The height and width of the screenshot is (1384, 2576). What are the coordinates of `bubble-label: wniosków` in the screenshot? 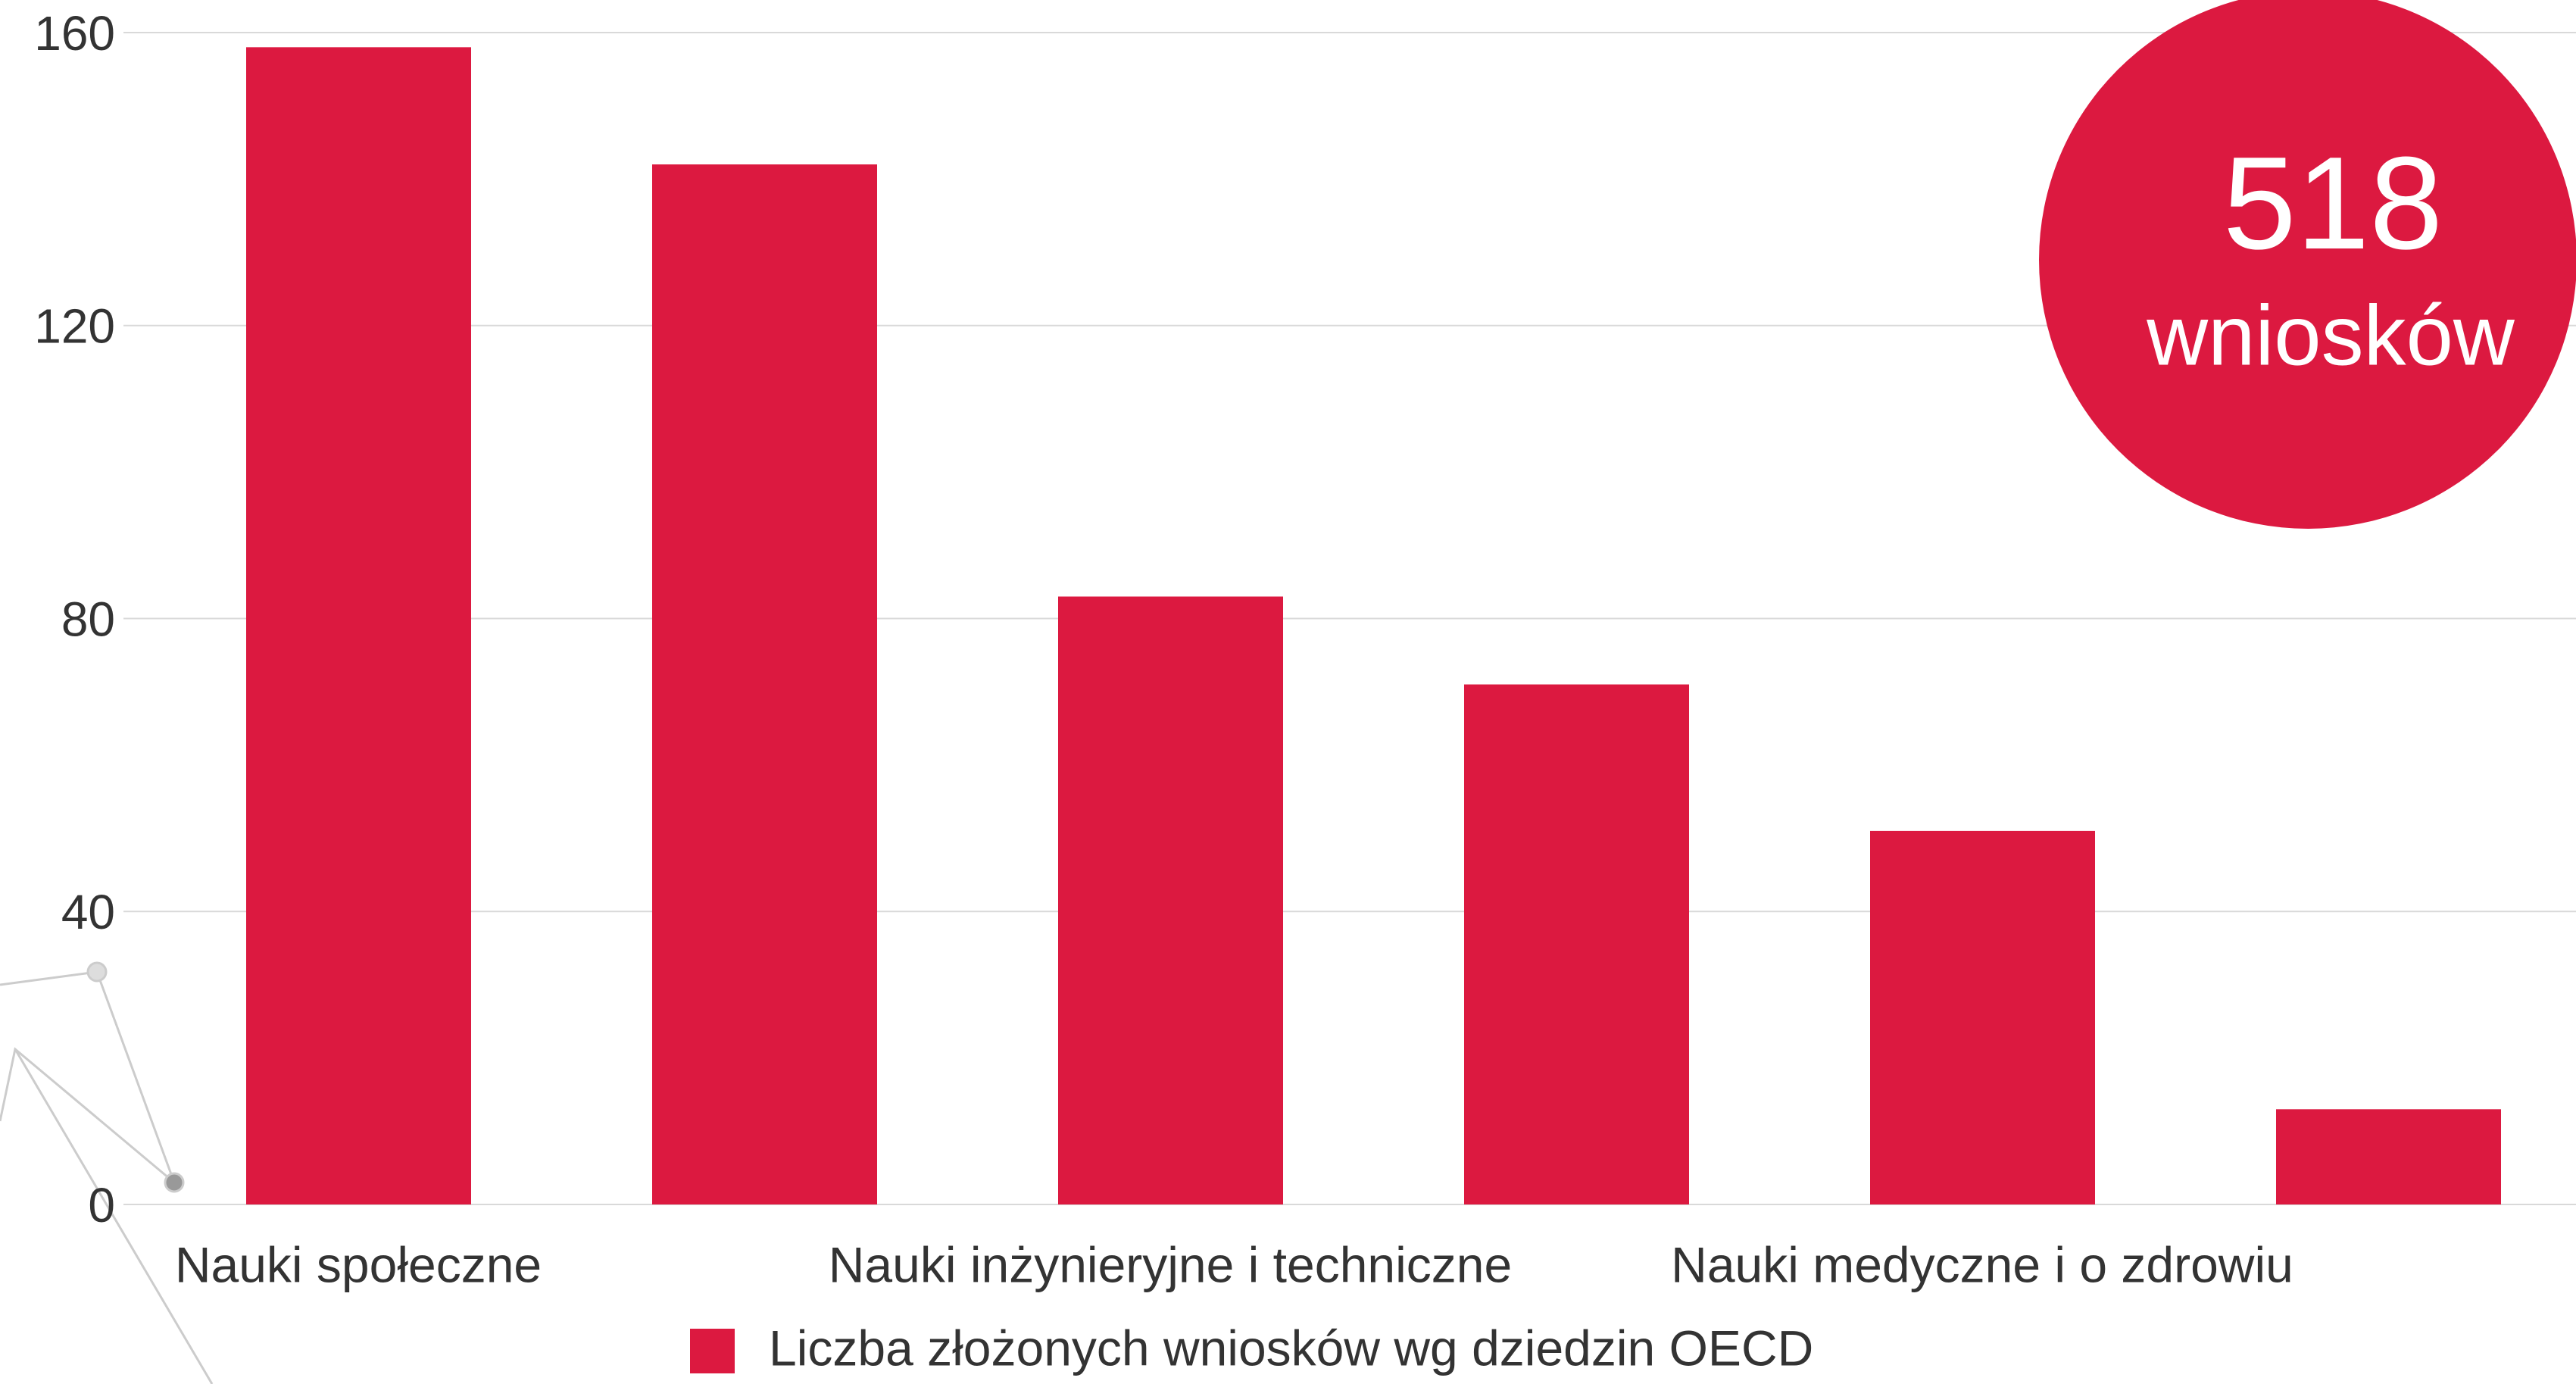 It's located at (2331, 336).